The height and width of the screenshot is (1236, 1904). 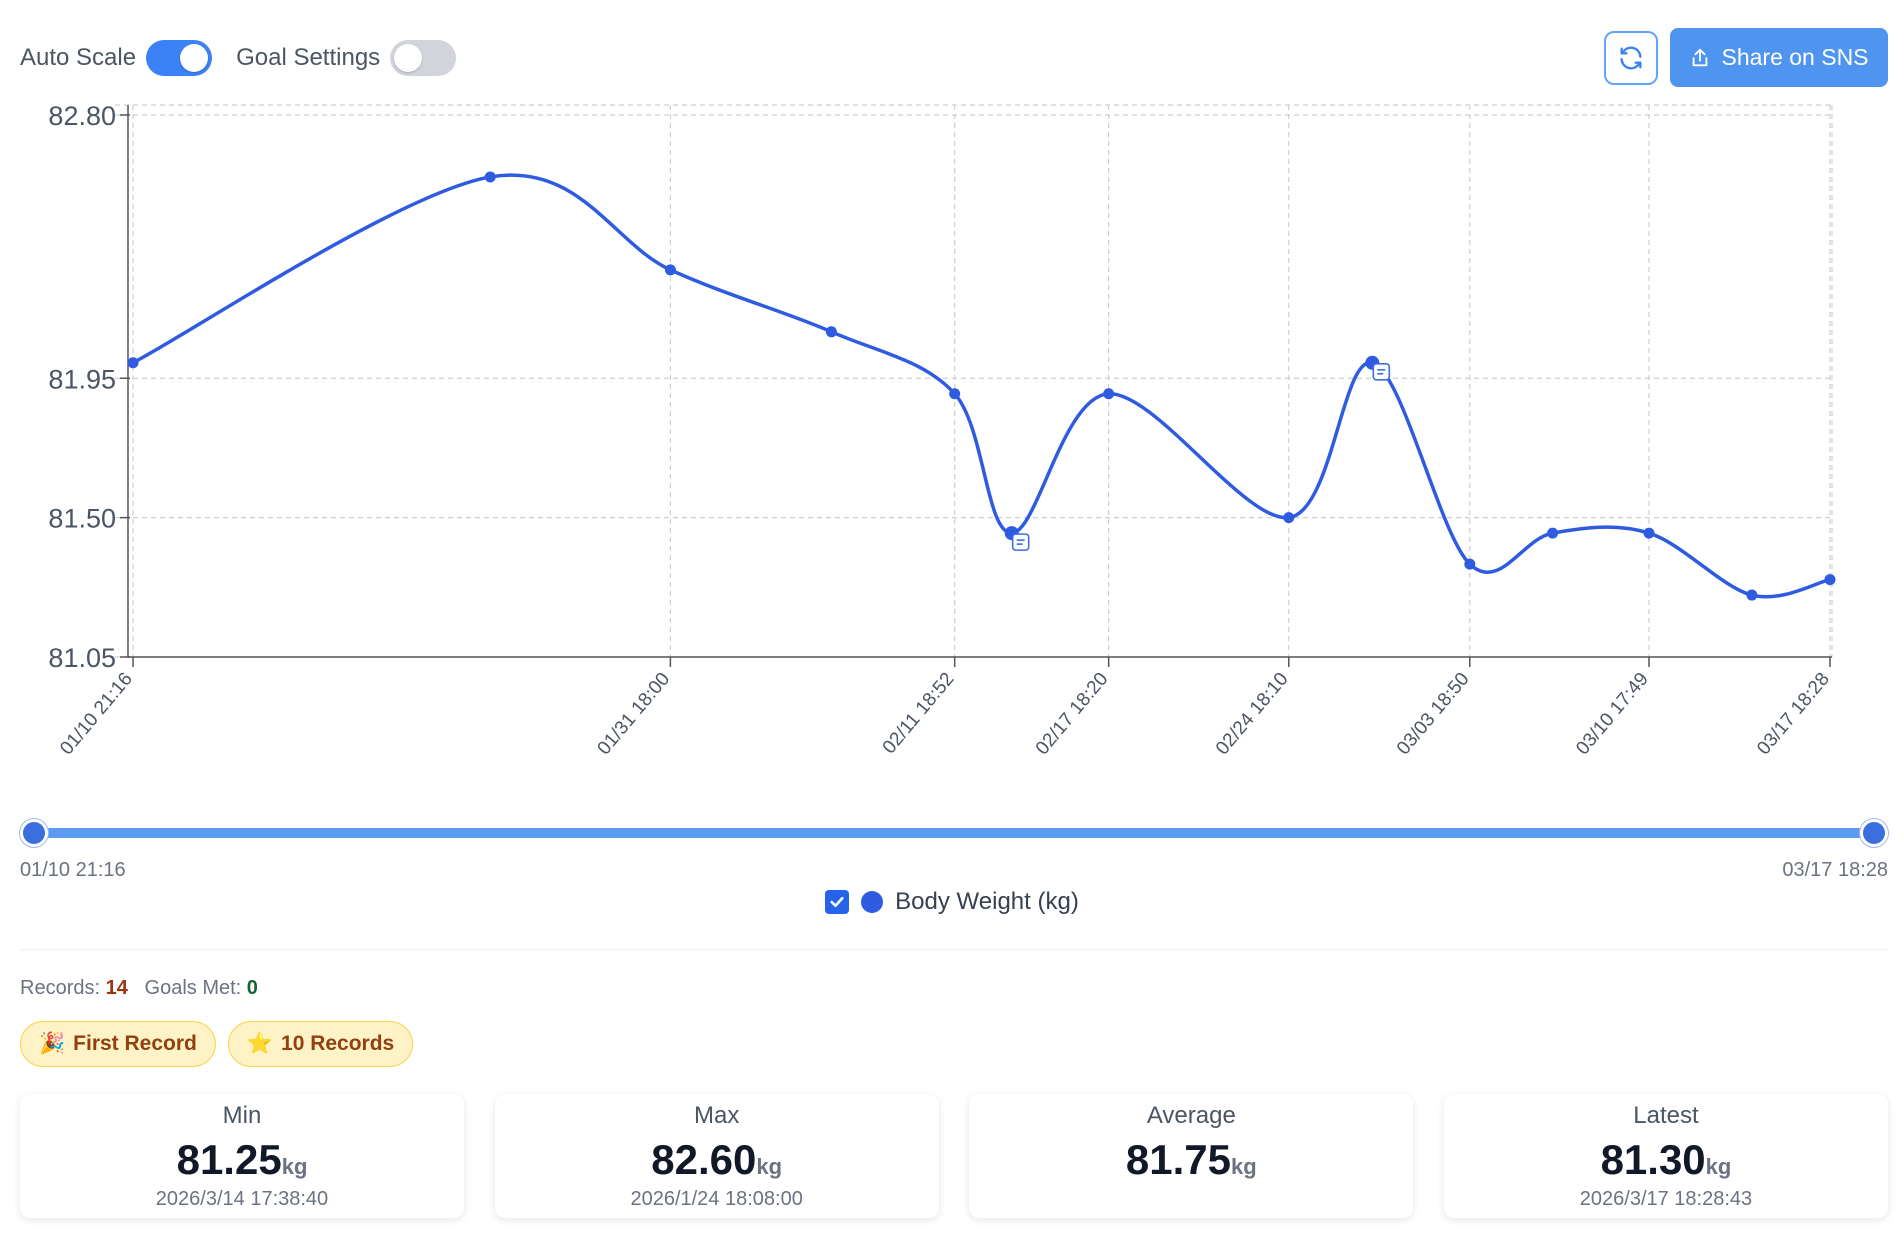 I want to click on goals-label: Goals Met:, so click(x=193, y=988).